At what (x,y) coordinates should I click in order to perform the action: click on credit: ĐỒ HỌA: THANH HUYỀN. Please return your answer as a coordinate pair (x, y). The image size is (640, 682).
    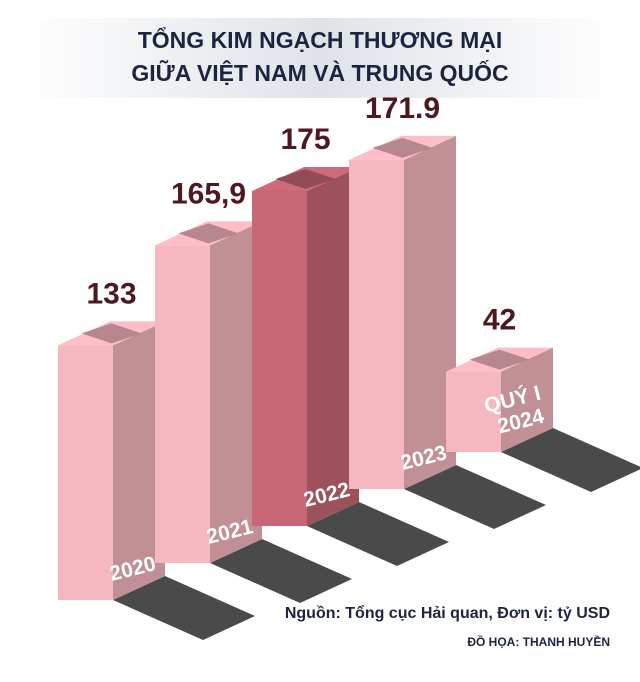
    Looking at the image, I should click on (538, 641).